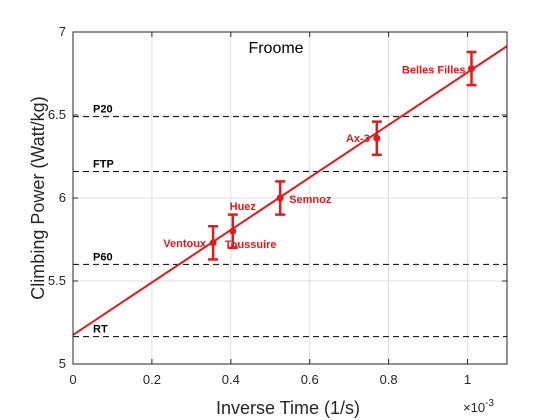 The height and width of the screenshot is (420, 560). What do you see at coordinates (489, 403) in the screenshot?
I see `x-exponent-power: -3` at bounding box center [489, 403].